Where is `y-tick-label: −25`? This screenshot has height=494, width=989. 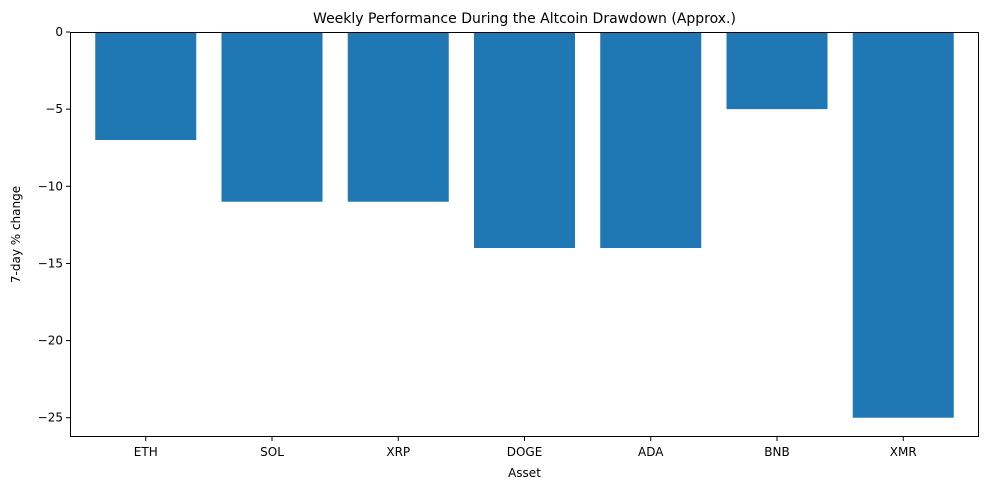
y-tick-label: −25 is located at coordinates (50, 418).